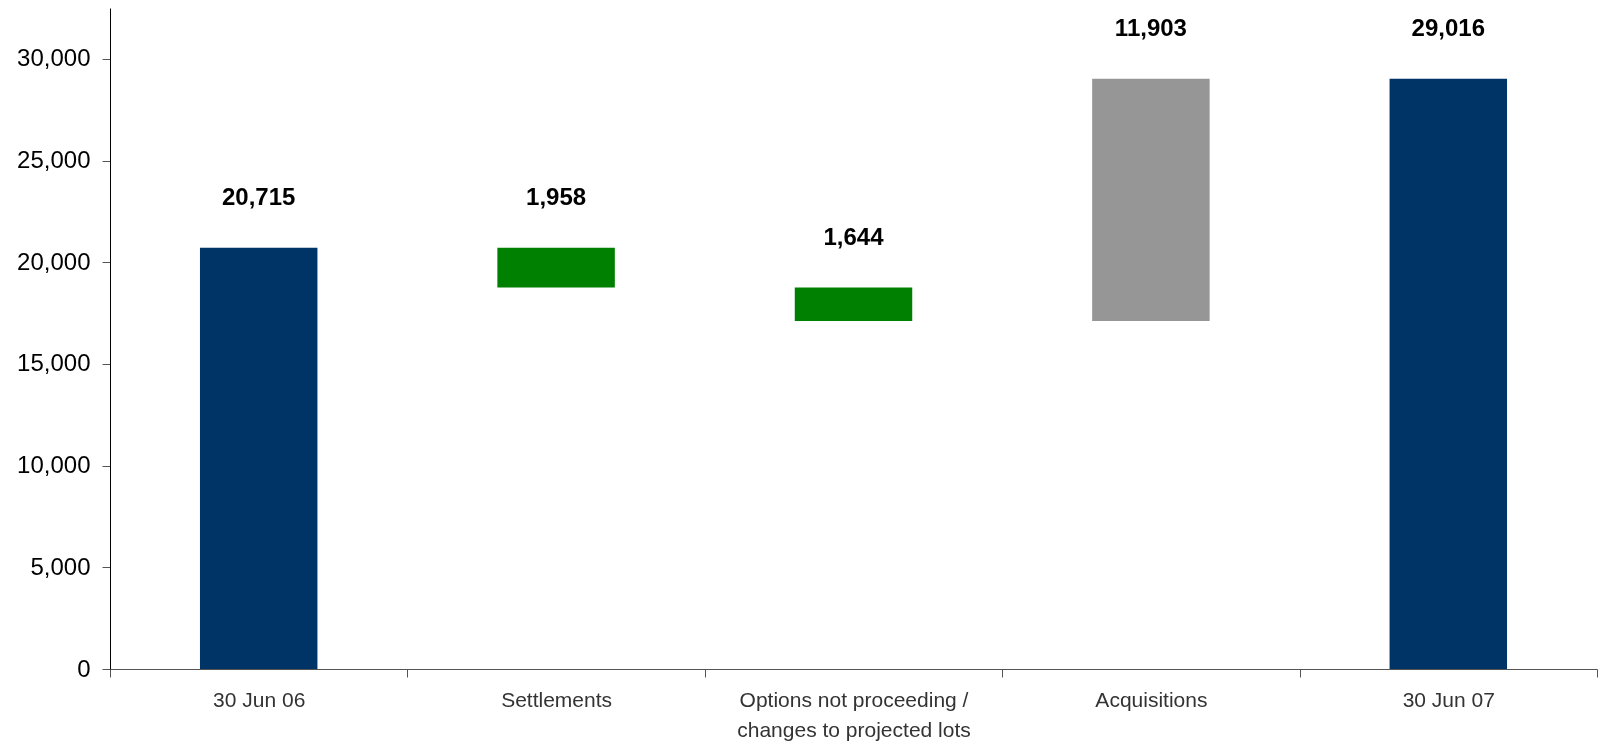 The width and height of the screenshot is (1598, 741). I want to click on x-tick-label: 30 Jun 06, so click(259, 699).